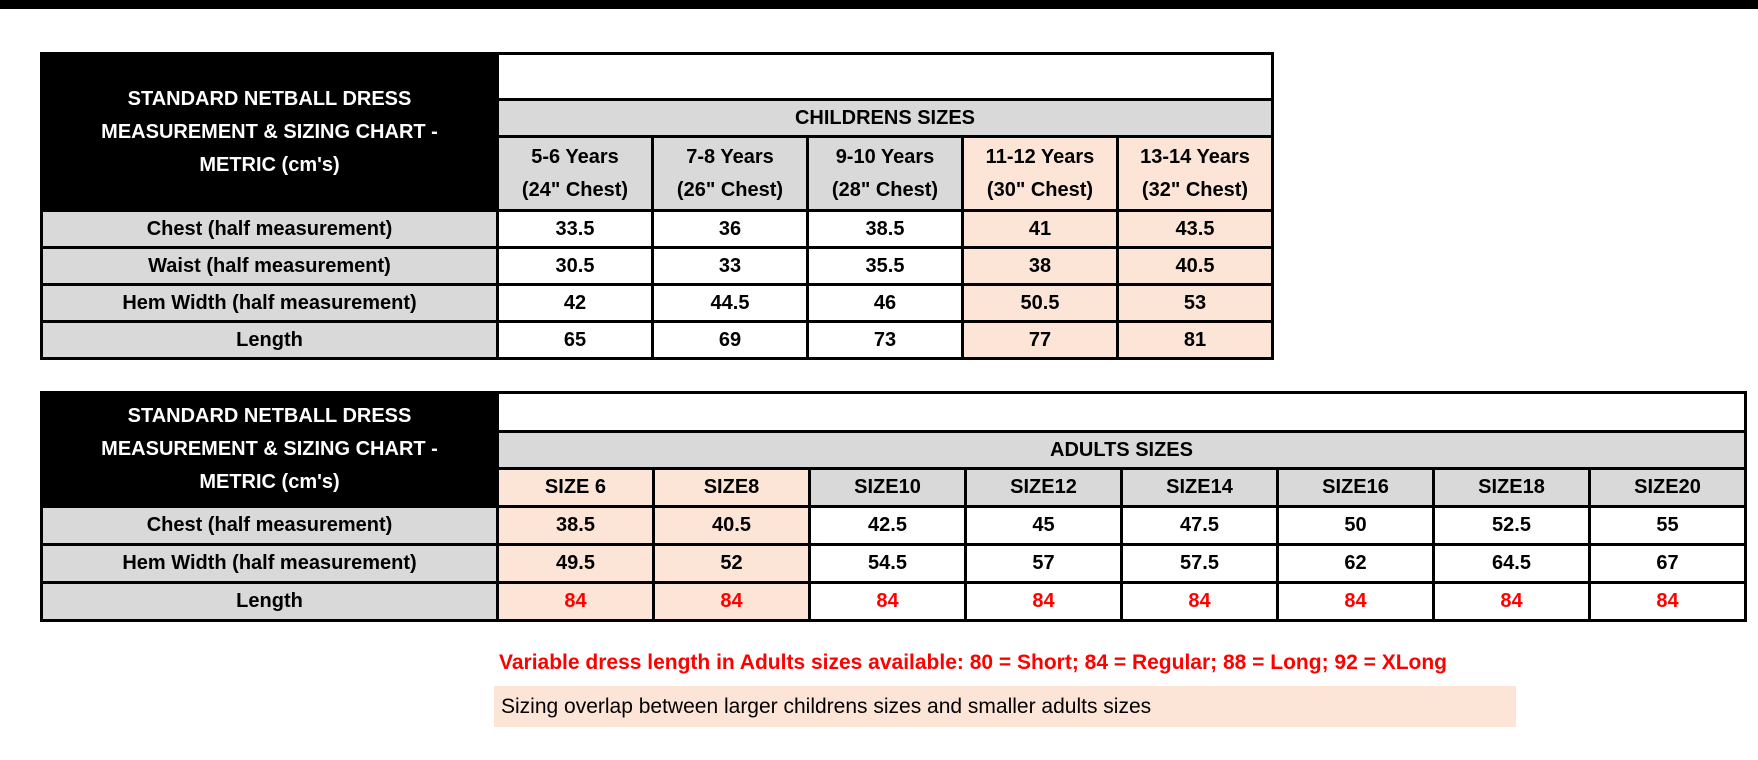 The height and width of the screenshot is (760, 1758). I want to click on column-header-line: 7-8 Years, so click(730, 156).